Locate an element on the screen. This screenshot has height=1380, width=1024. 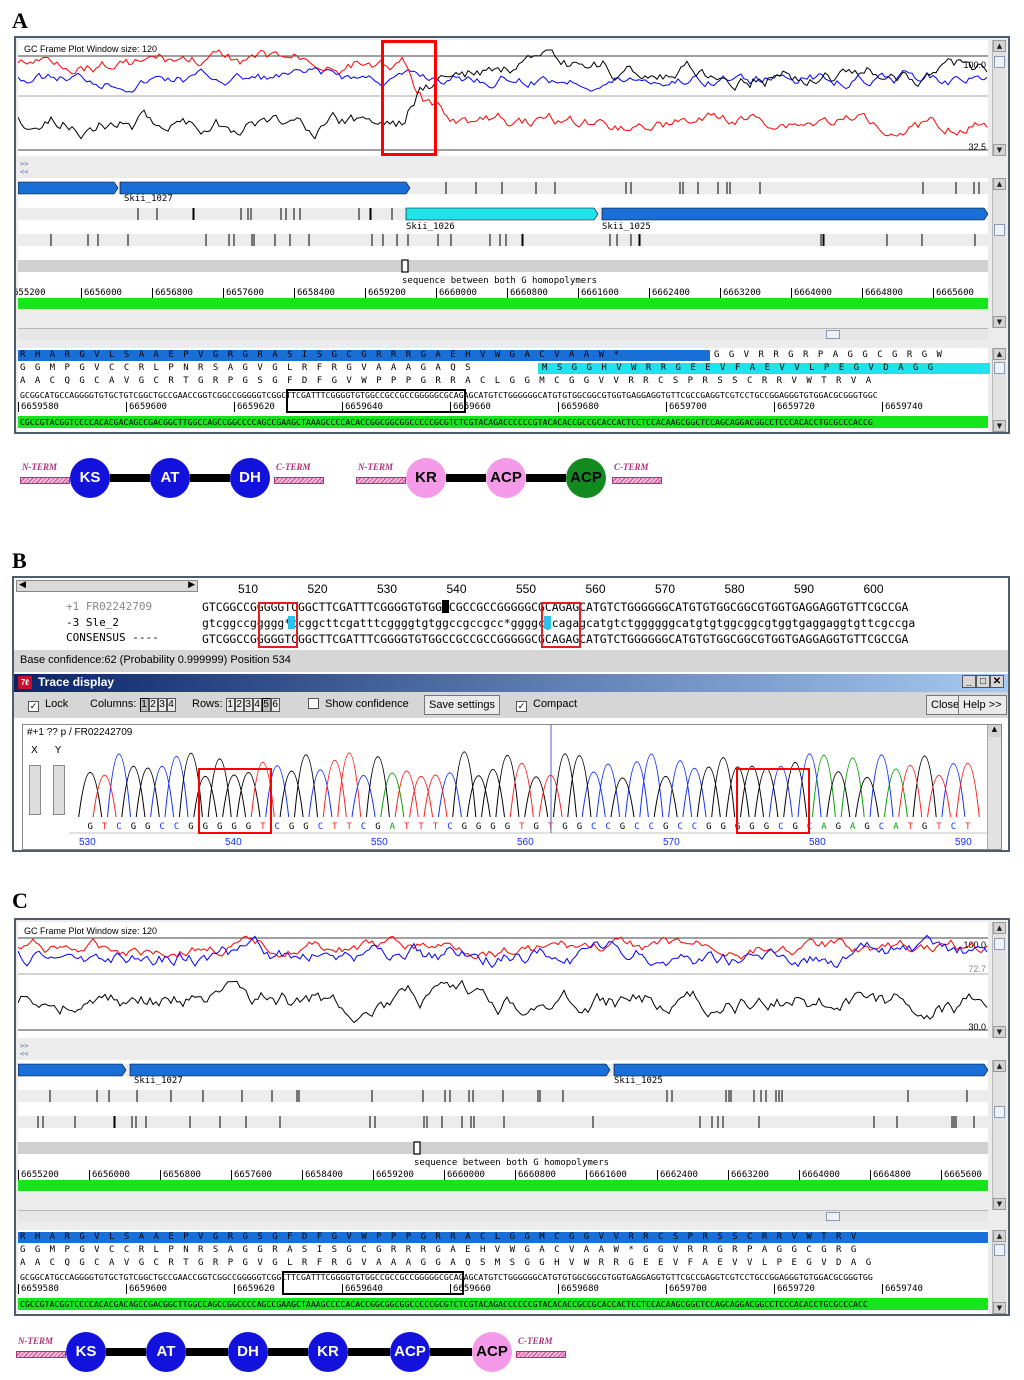
window-controls: _ □ ✕ is located at coordinates (983, 681).